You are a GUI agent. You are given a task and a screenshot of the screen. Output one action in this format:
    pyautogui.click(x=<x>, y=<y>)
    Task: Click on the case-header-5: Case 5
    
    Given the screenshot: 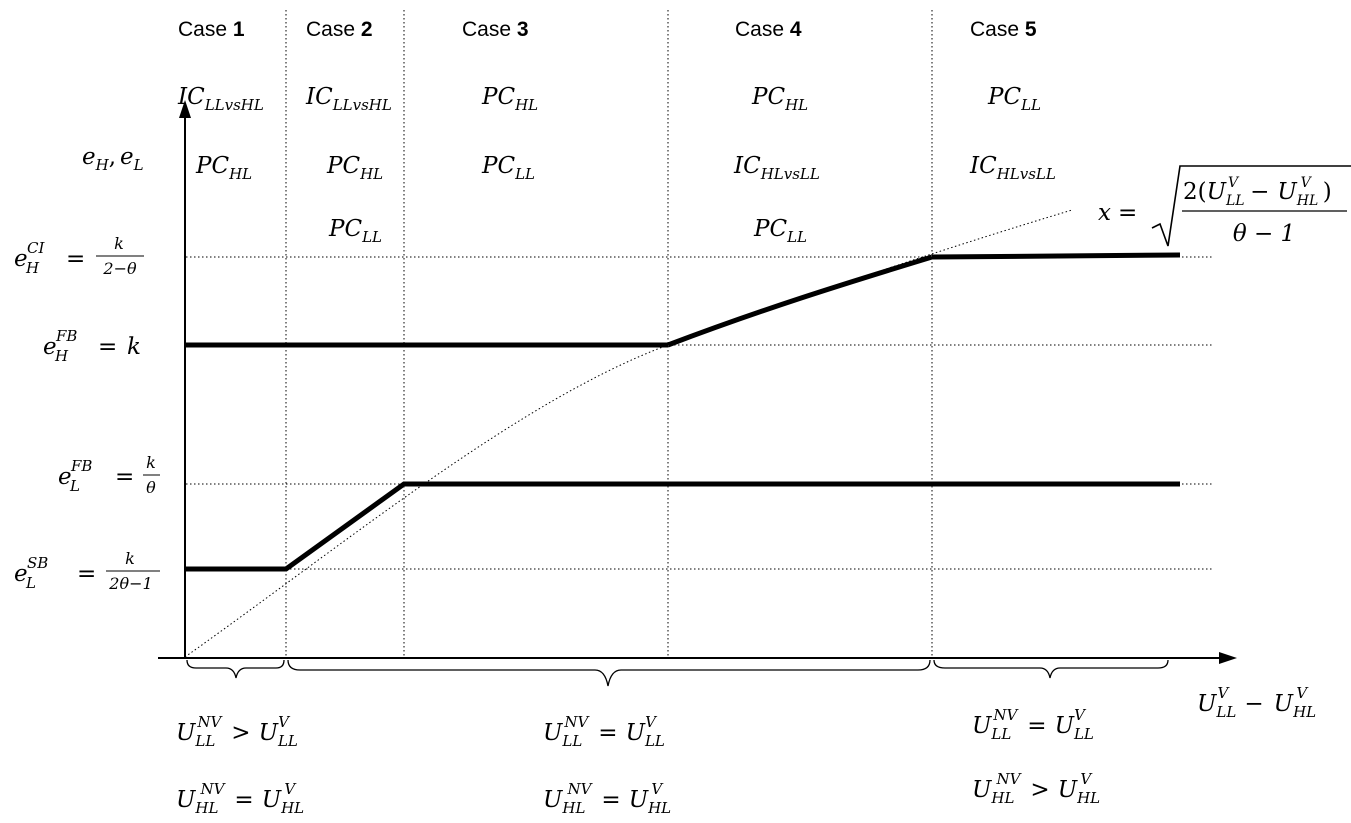 What is the action you would take?
    pyautogui.click(x=1003, y=29)
    